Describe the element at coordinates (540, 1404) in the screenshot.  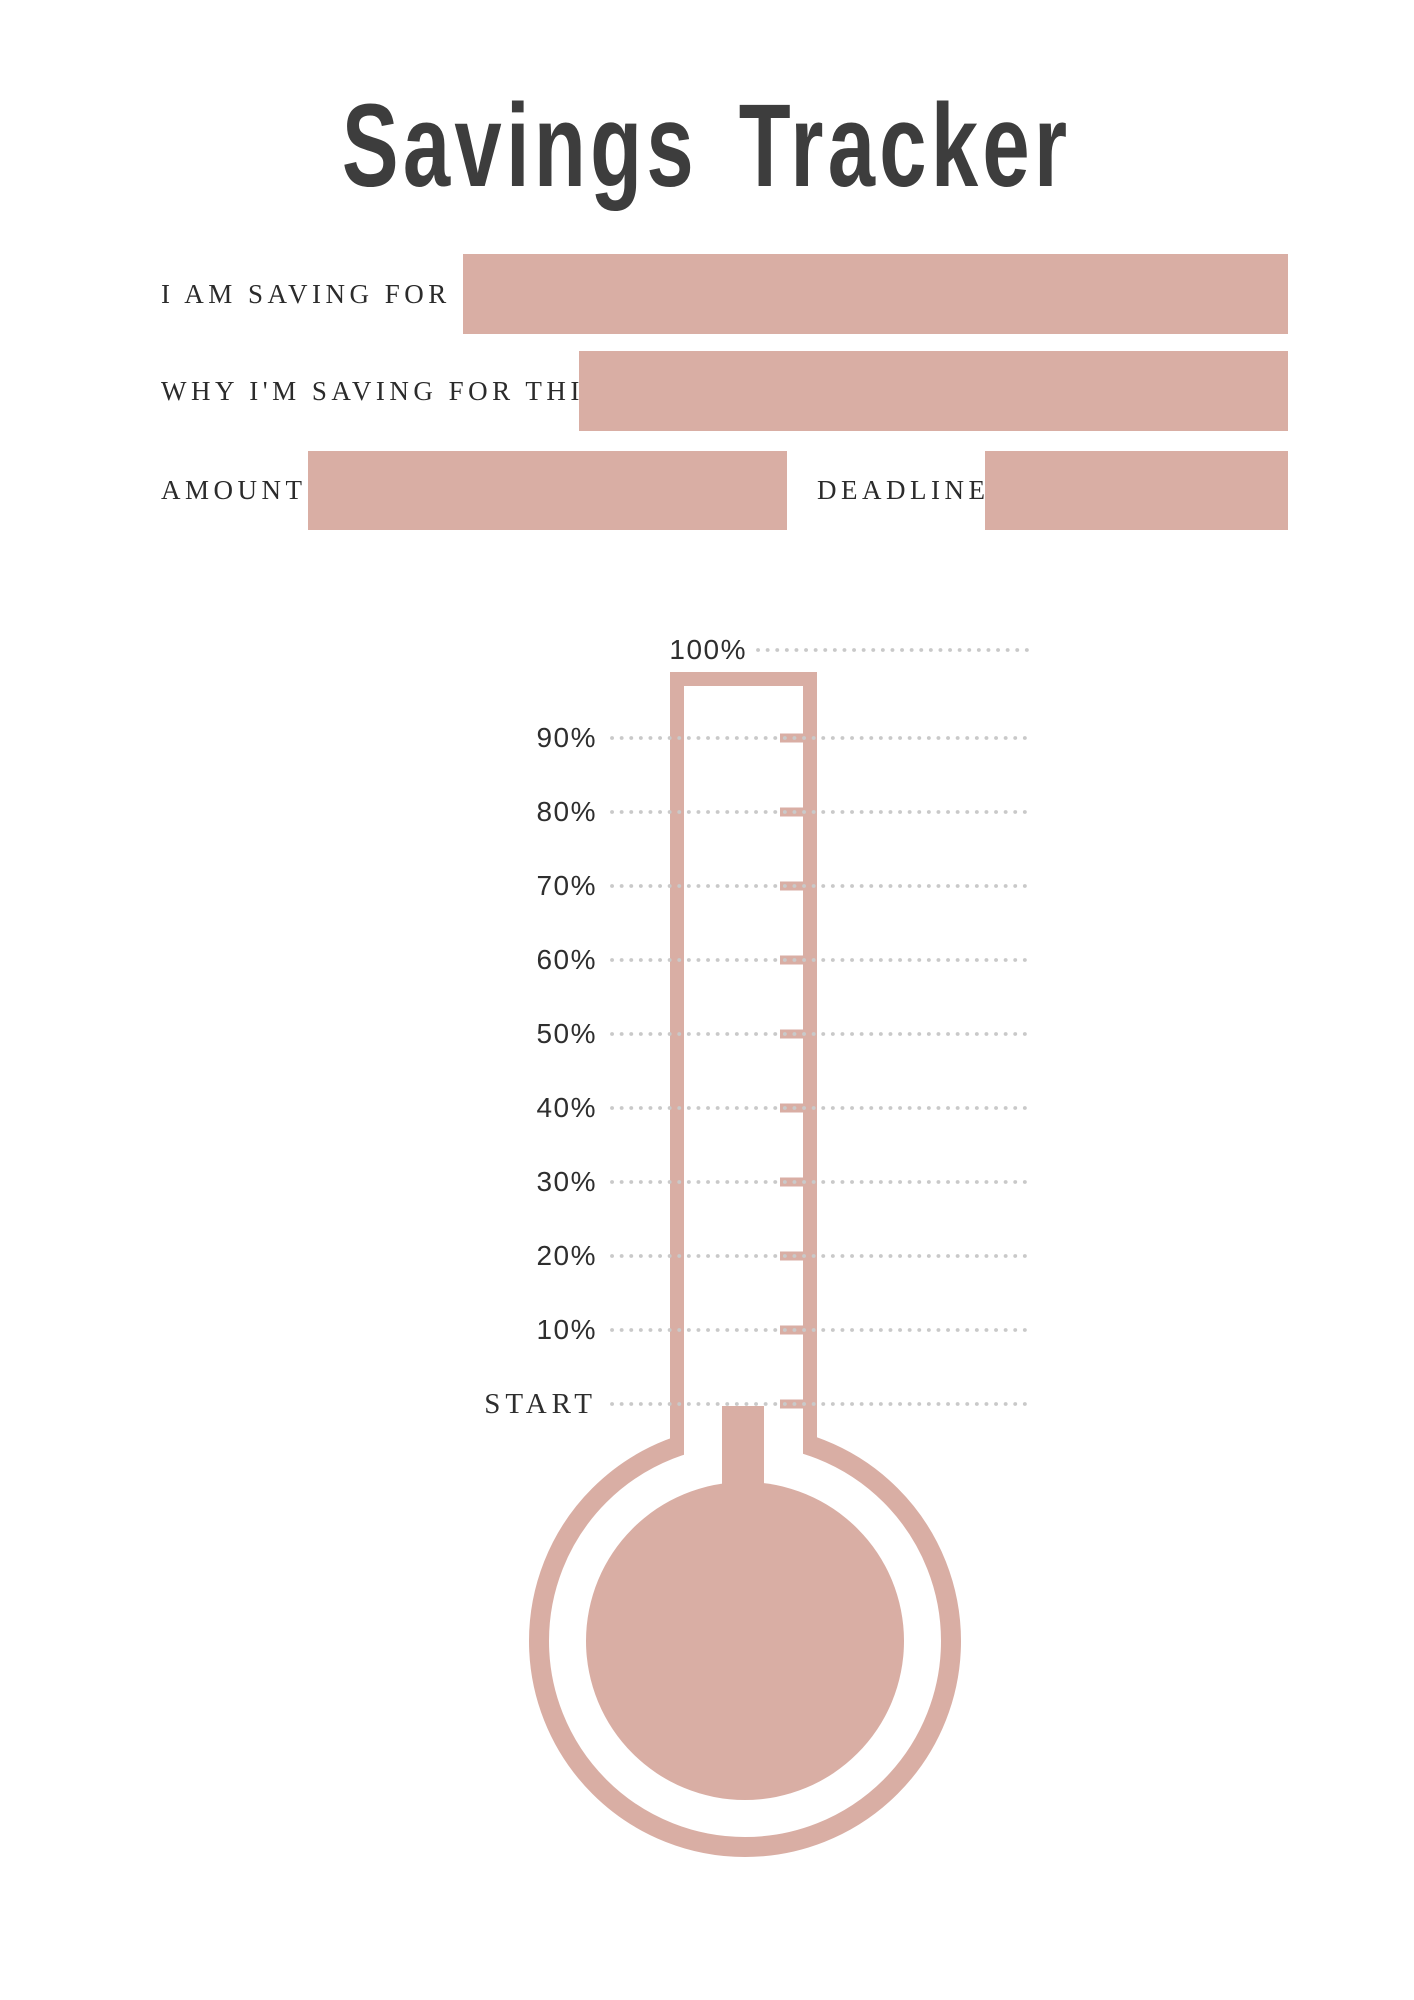
I see `level-label-start: START` at that location.